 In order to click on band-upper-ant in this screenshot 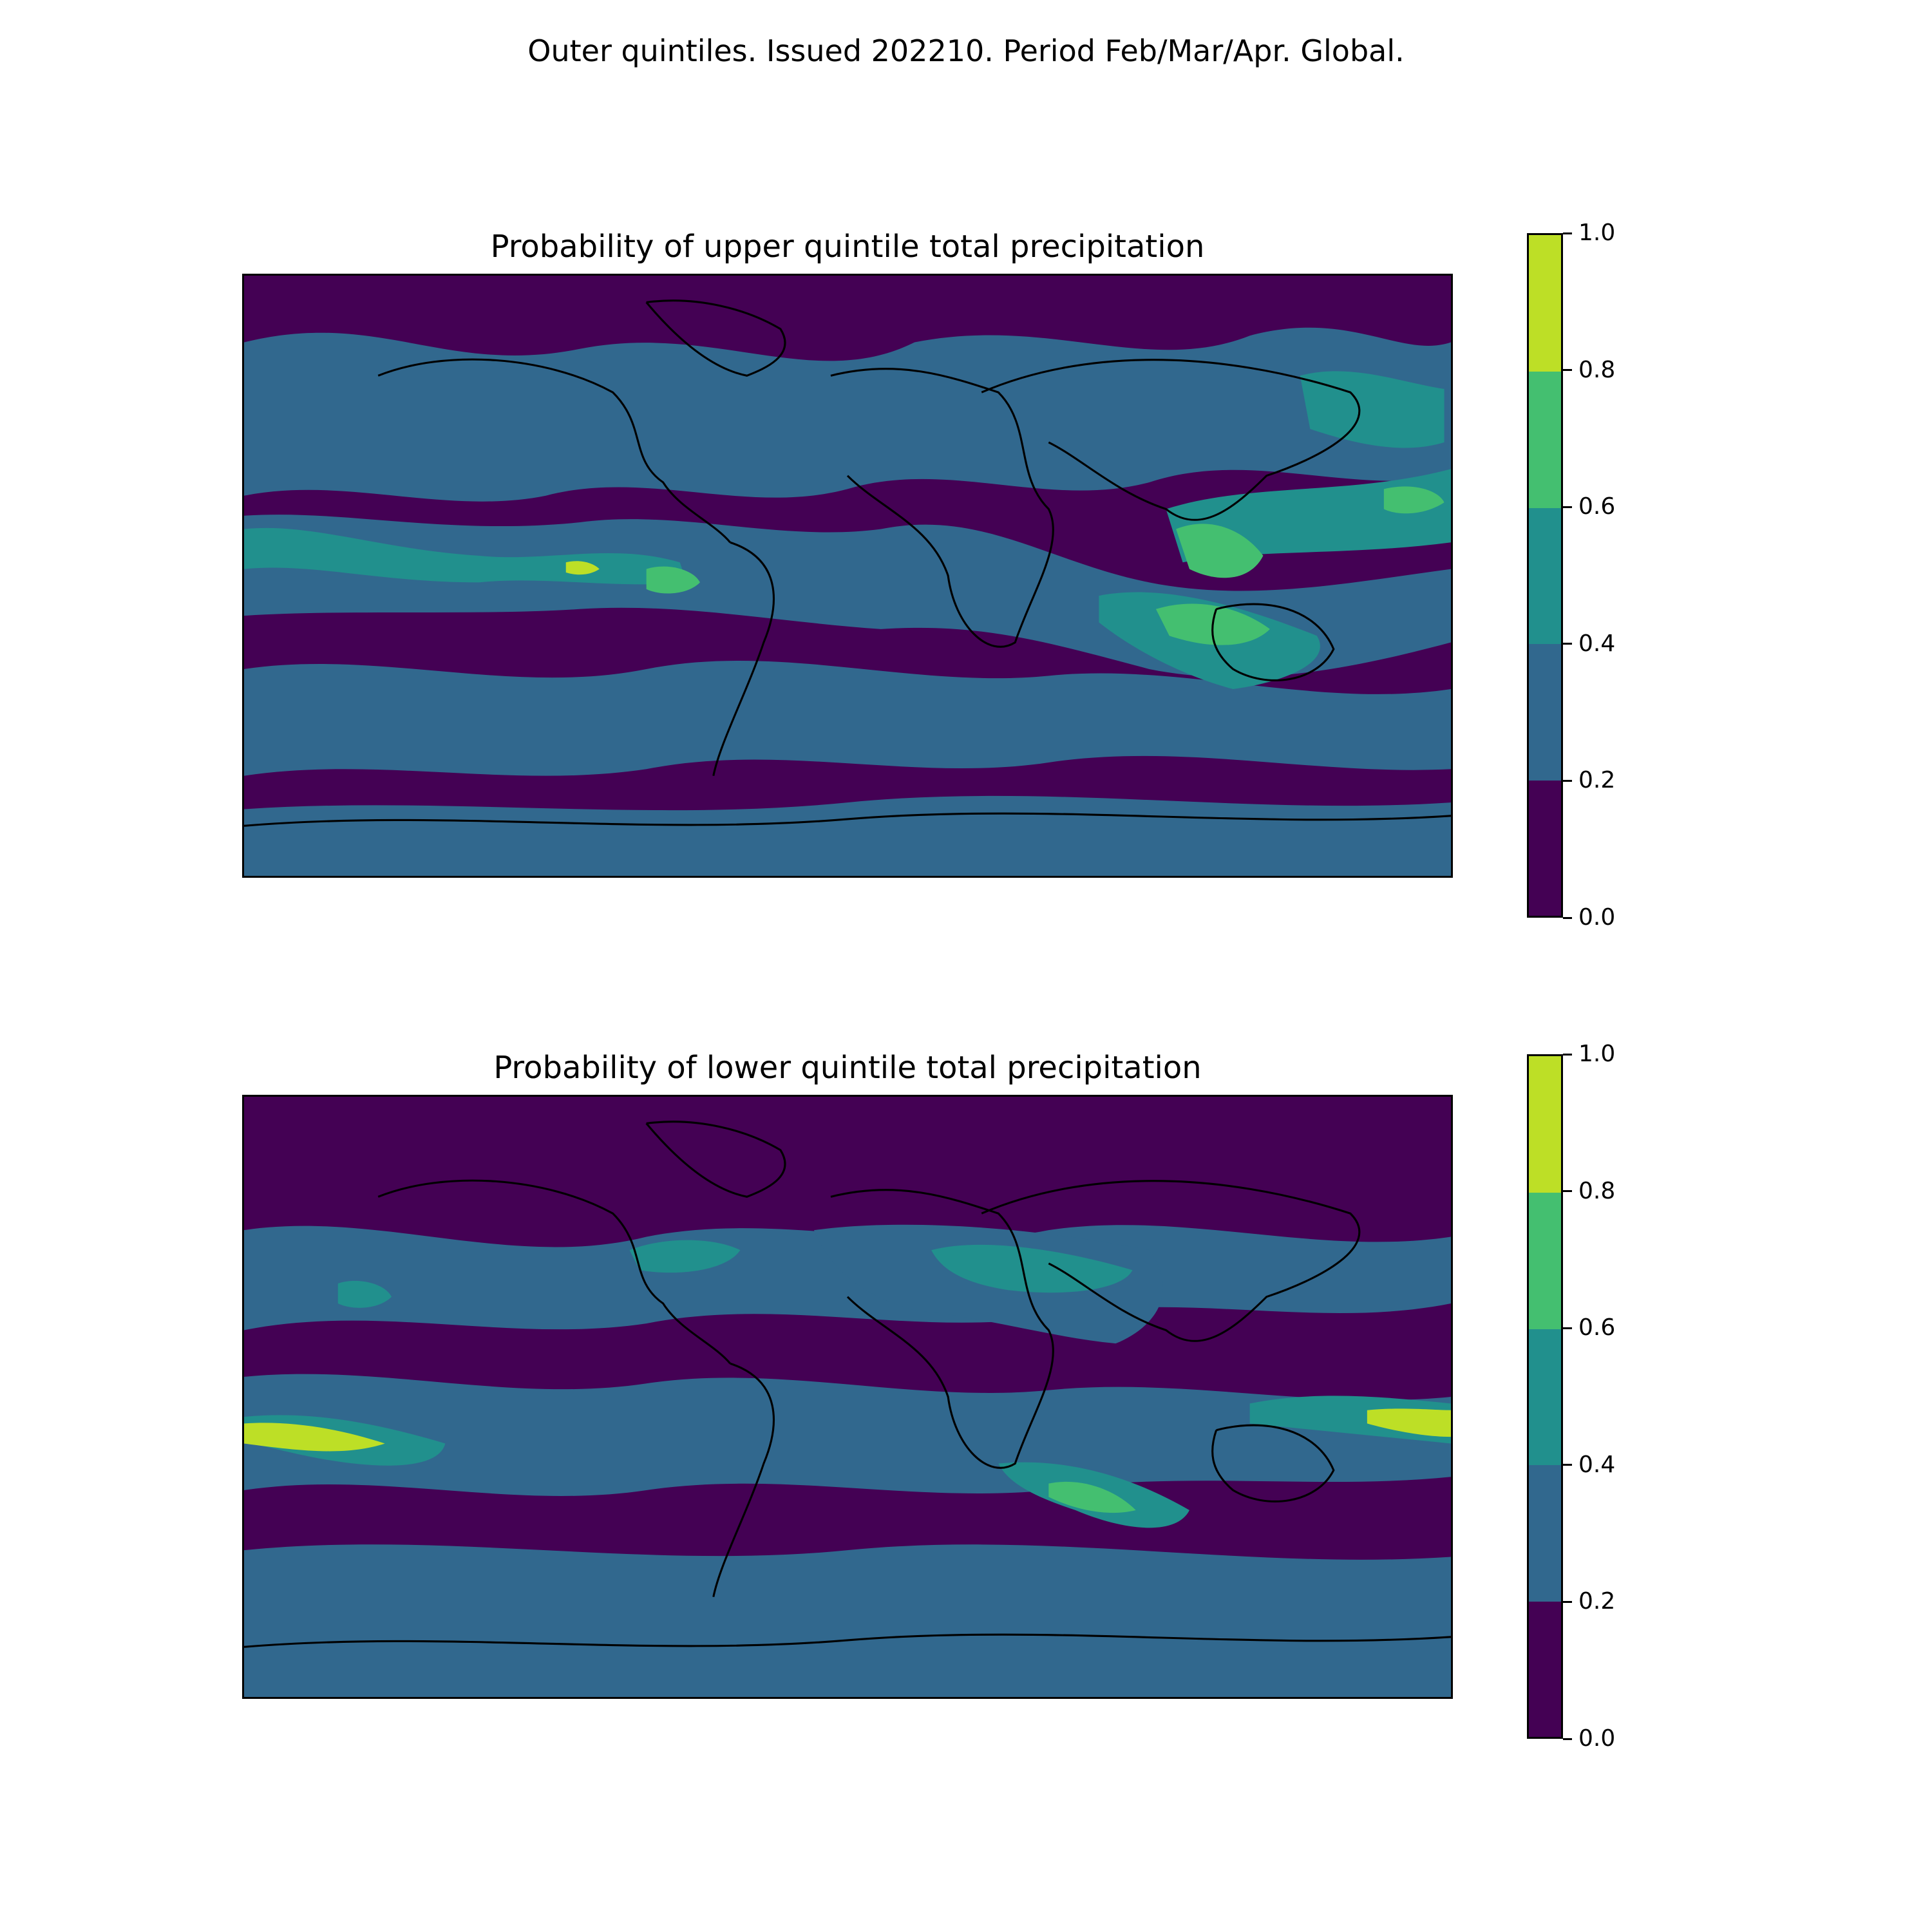, I will do `click(847, 836)`.